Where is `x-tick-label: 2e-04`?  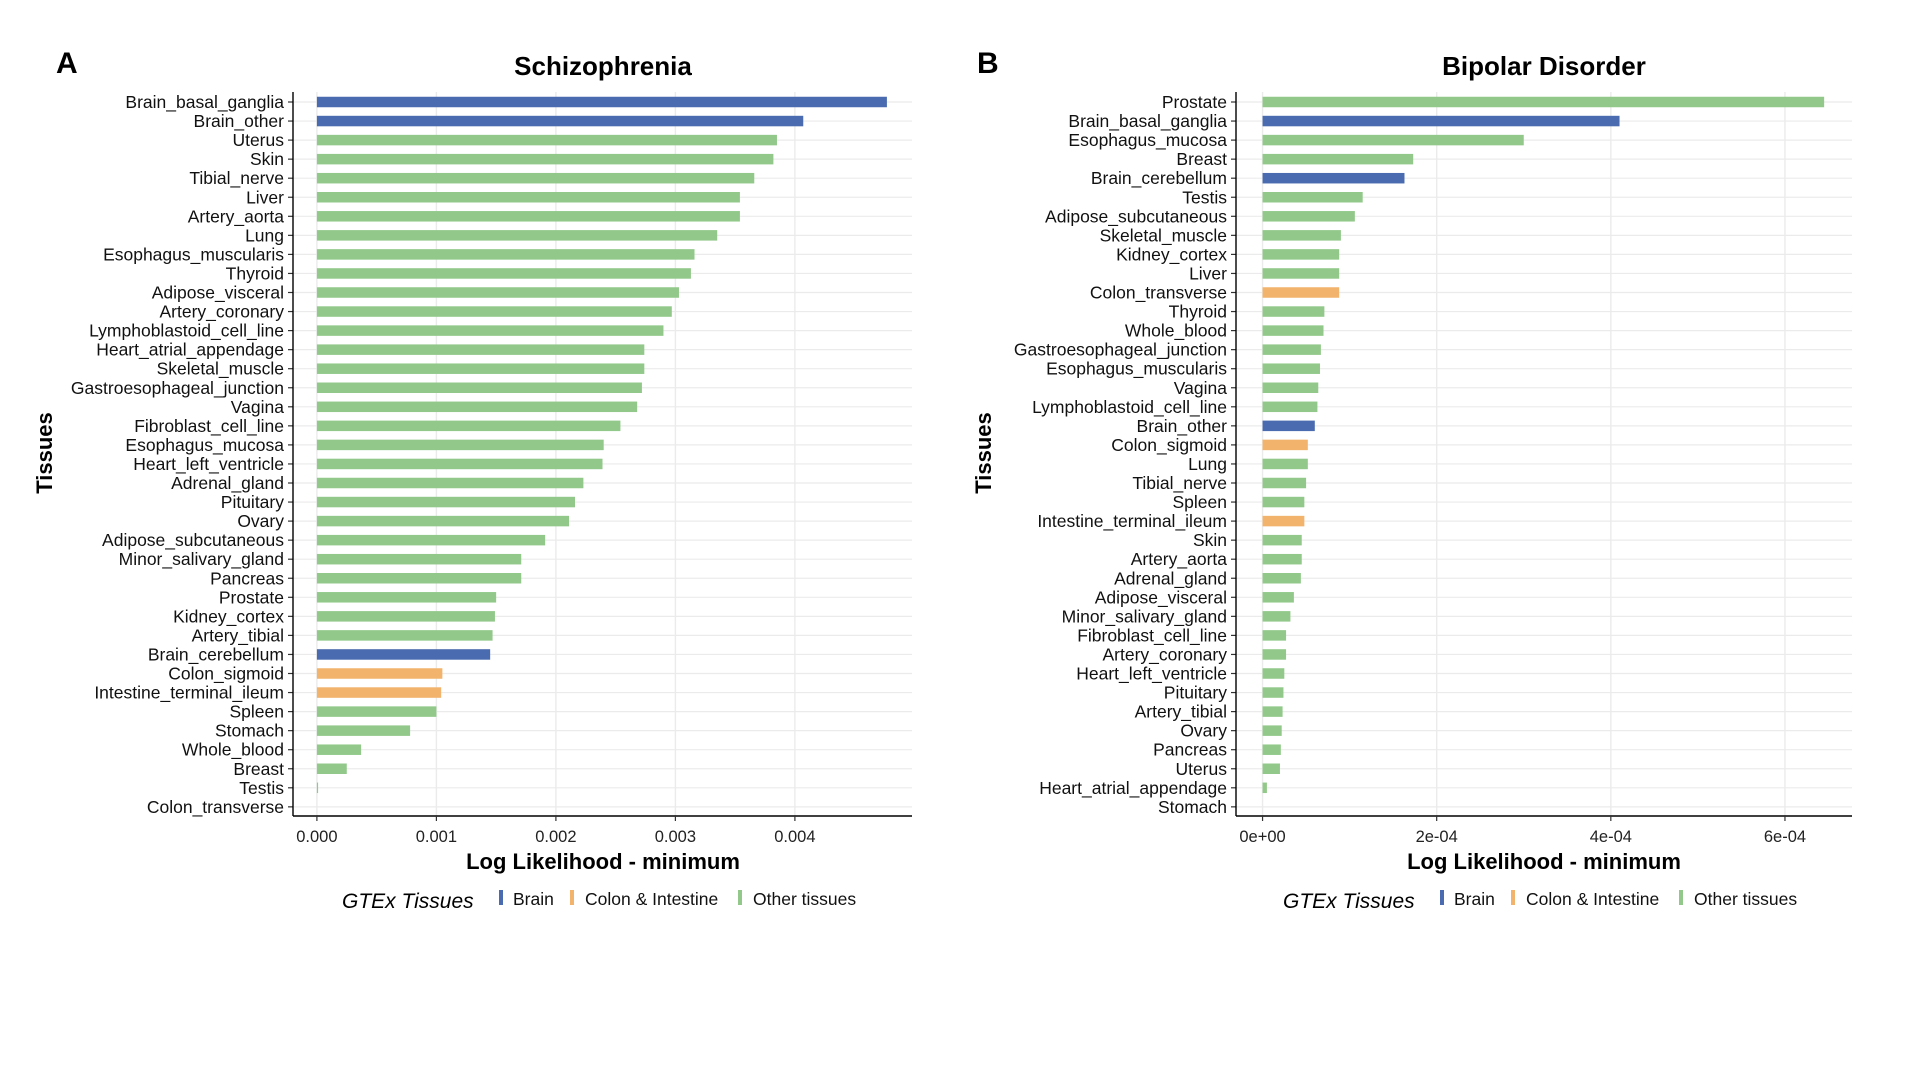
x-tick-label: 2e-04 is located at coordinates (1437, 837).